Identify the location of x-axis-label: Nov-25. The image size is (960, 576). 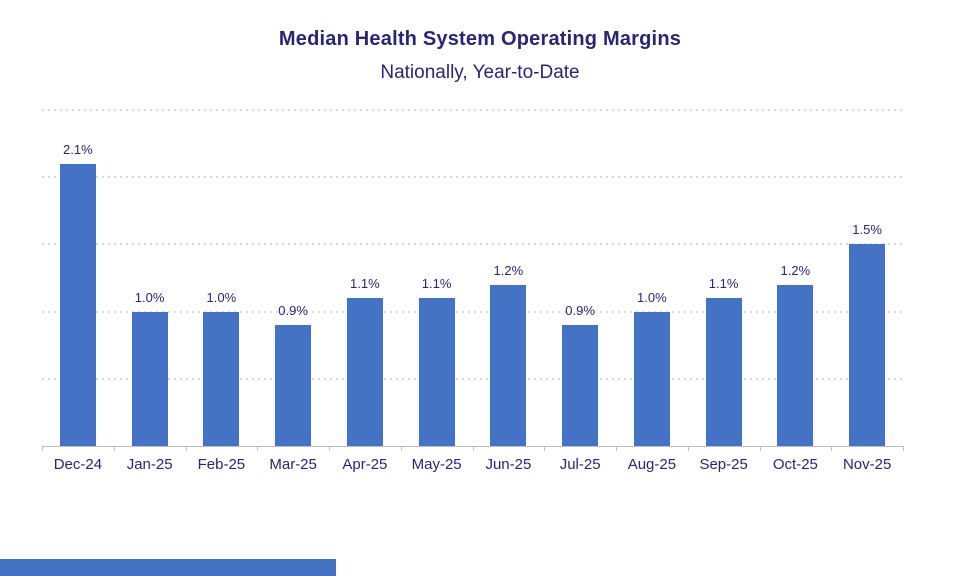
(867, 464).